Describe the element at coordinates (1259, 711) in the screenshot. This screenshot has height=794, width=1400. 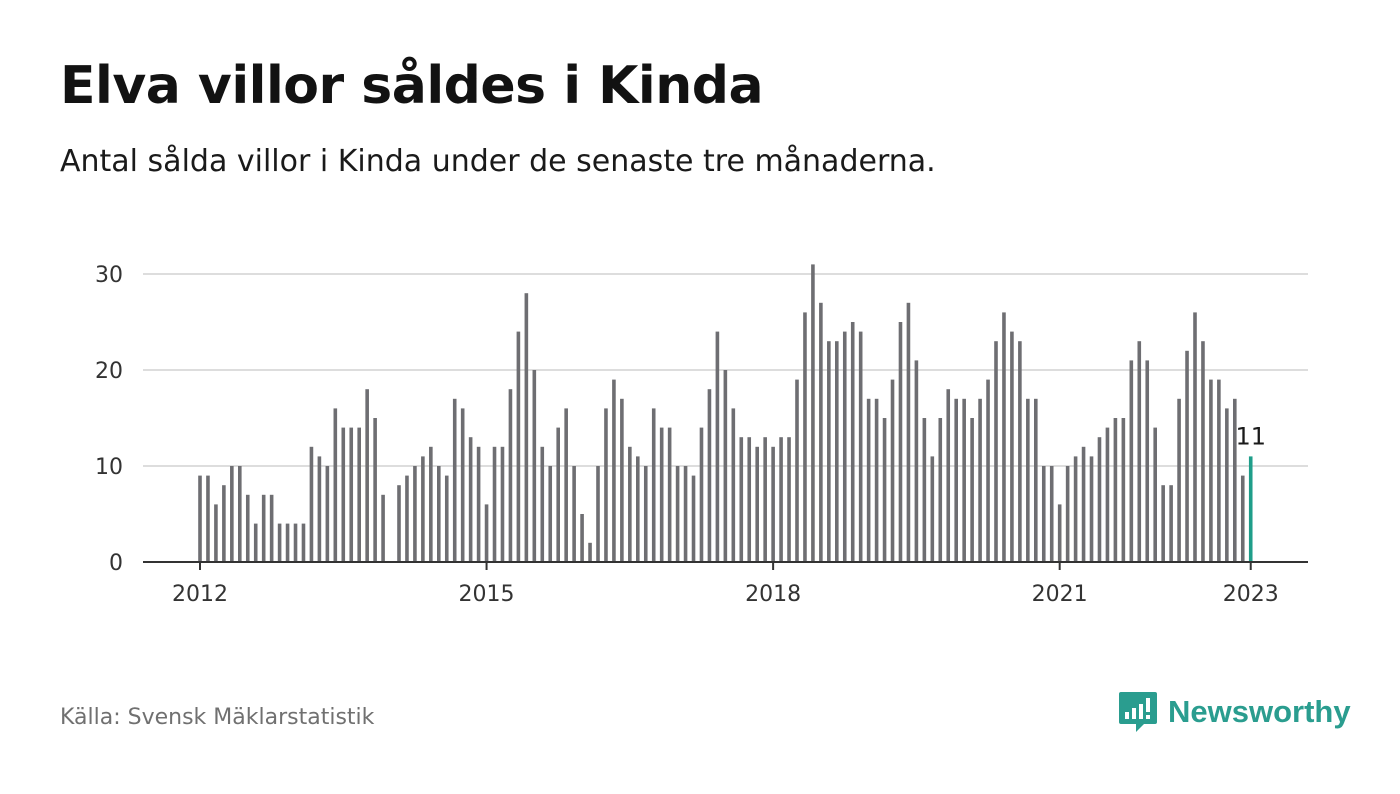
I see `brand-name: Newsworthy` at that location.